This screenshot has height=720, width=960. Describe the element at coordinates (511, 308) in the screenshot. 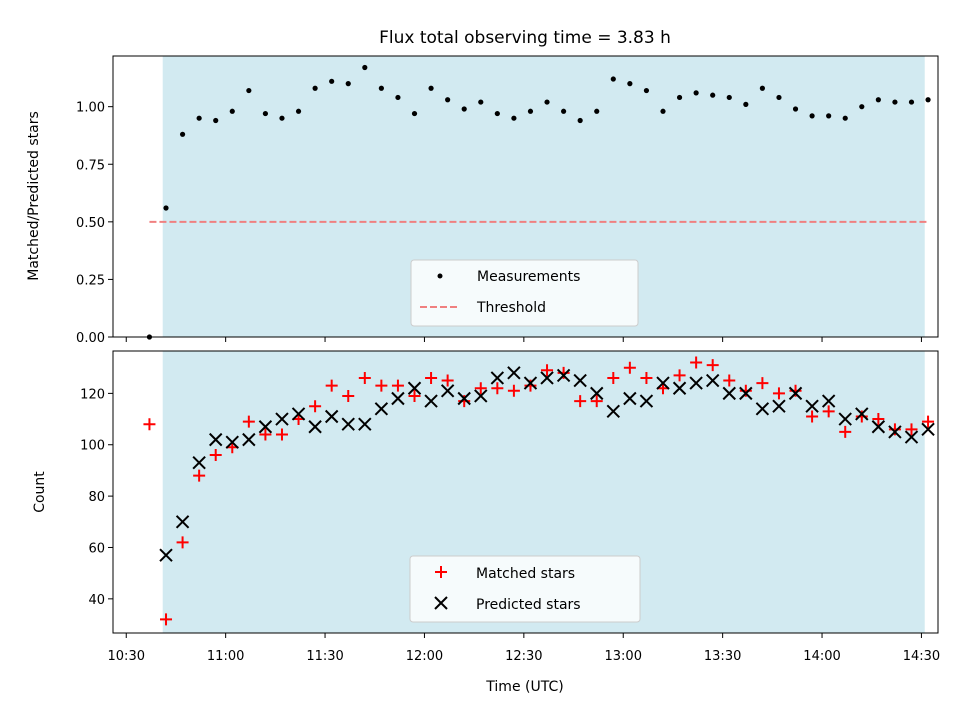

I see `legend-label-threshold: Threshold` at that location.